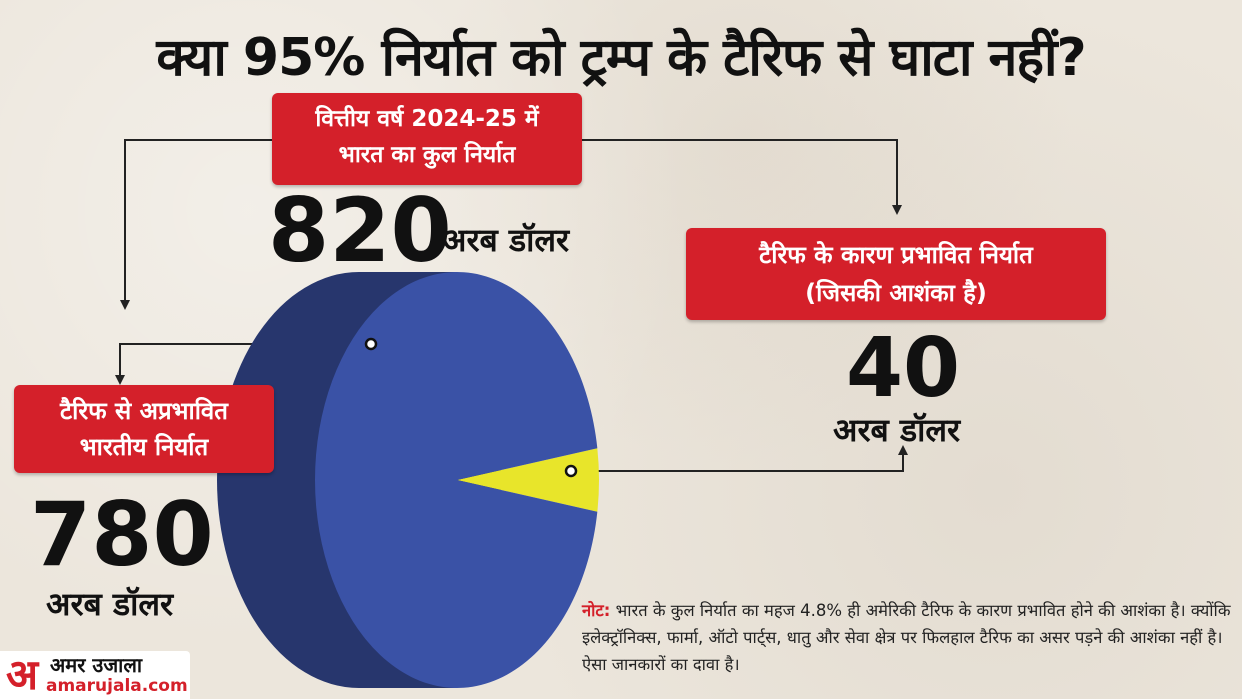 The width and height of the screenshot is (1242, 699). I want to click on connector-total-left, so click(198, 219).